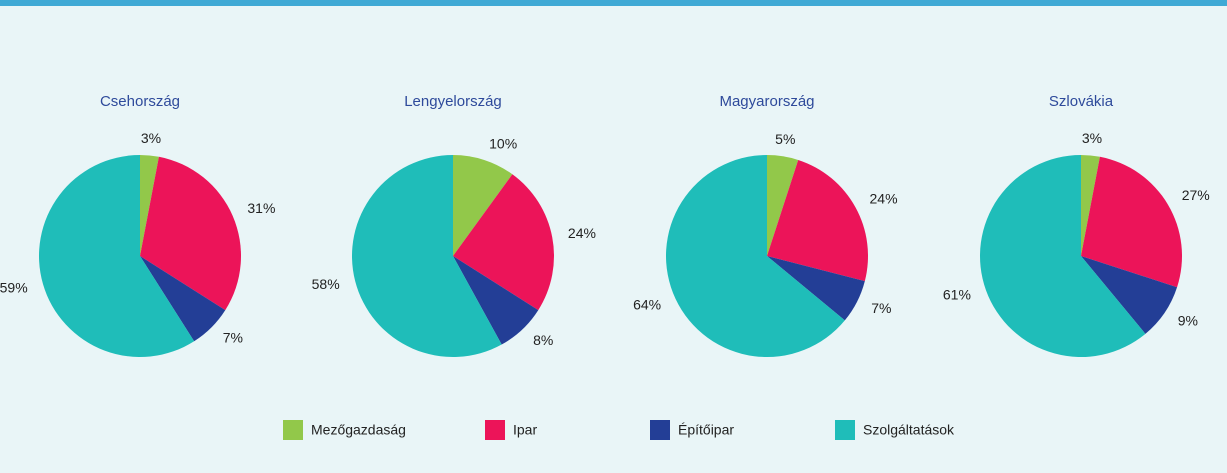 The width and height of the screenshot is (1227, 473). What do you see at coordinates (613, 3) in the screenshot?
I see `top-bar` at bounding box center [613, 3].